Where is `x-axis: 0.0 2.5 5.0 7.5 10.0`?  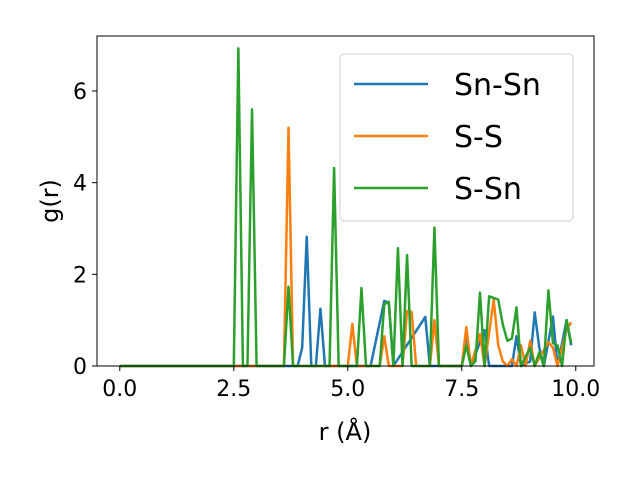 x-axis: 0.0 2.5 5.0 7.5 10.0 is located at coordinates (351, 384).